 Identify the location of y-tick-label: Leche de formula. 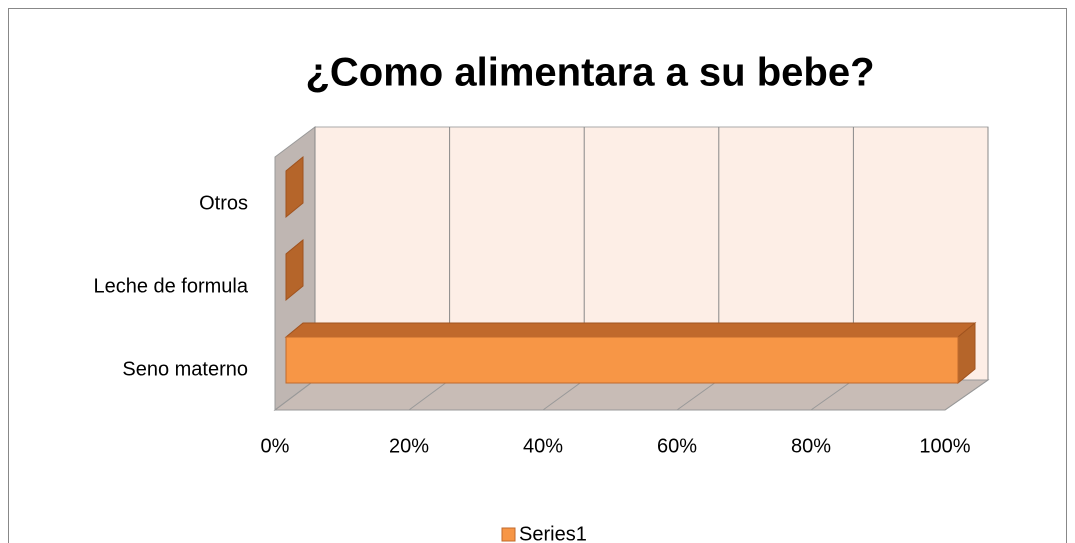
(170, 286).